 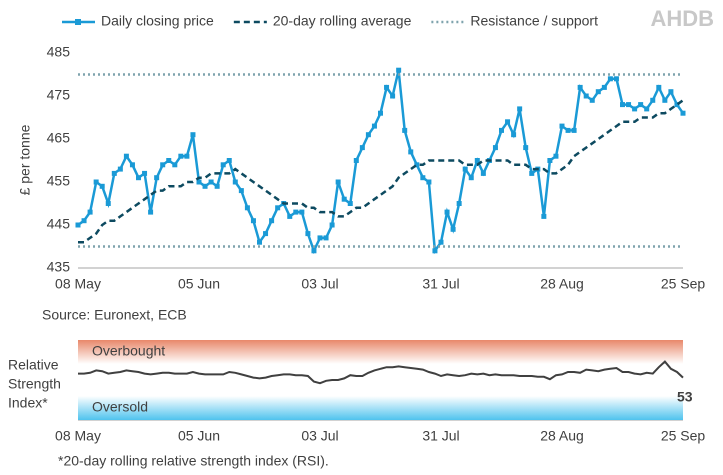 What do you see at coordinates (28, 403) in the screenshot?
I see `rsi-label: Index*` at bounding box center [28, 403].